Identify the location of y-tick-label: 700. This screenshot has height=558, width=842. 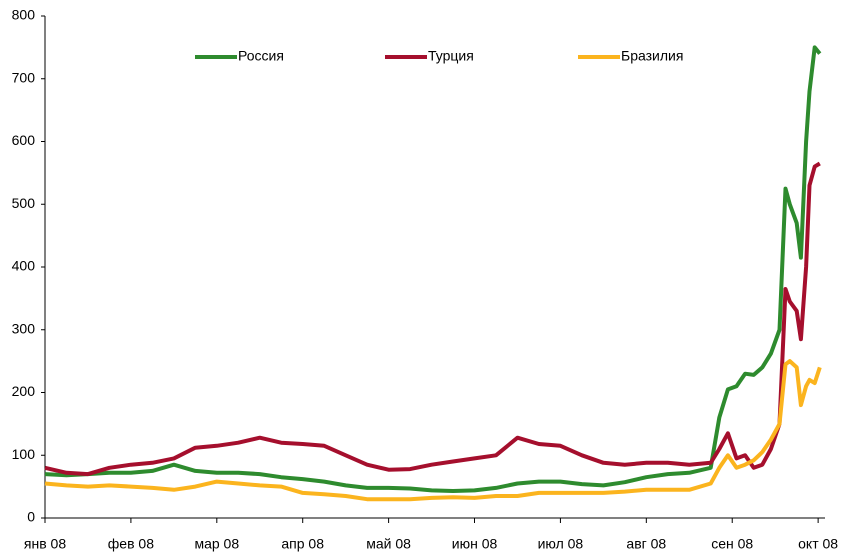
(24, 77).